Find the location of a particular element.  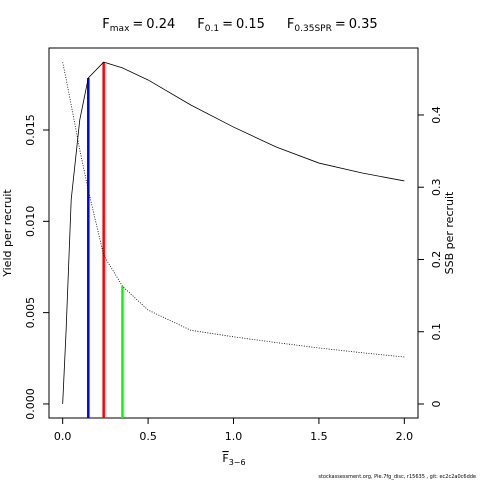

y2-tick-label: 0.2 is located at coordinates (436, 260).